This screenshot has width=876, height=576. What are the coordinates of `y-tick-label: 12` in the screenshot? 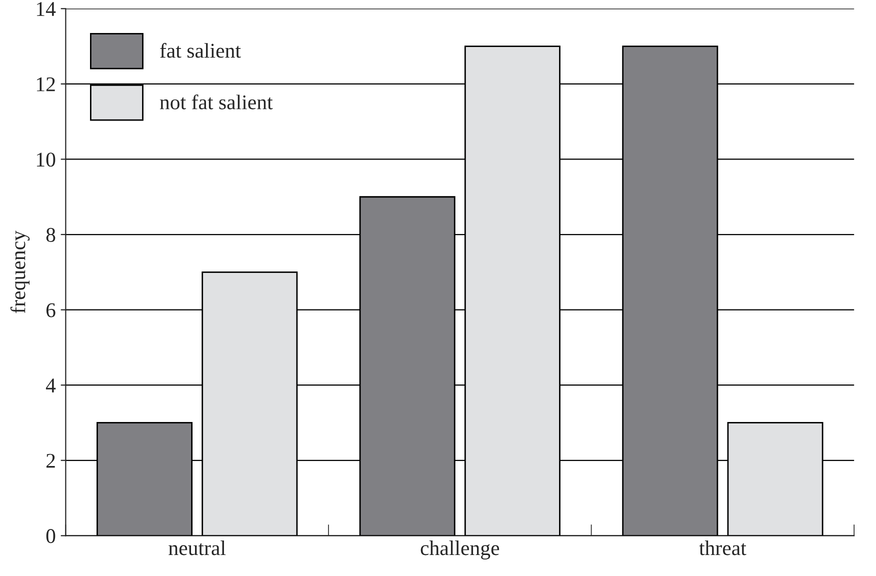 It's located at (45, 84).